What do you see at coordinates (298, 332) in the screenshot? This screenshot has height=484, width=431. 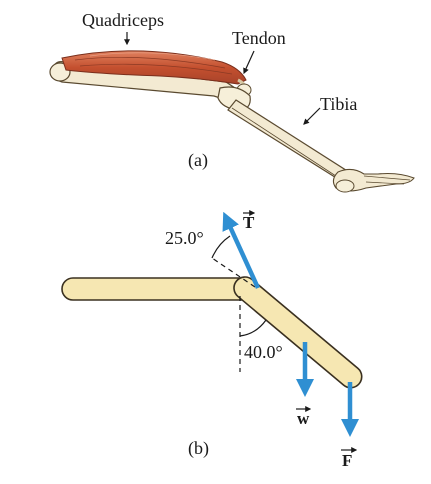 I see `lower-leg-bar` at bounding box center [298, 332].